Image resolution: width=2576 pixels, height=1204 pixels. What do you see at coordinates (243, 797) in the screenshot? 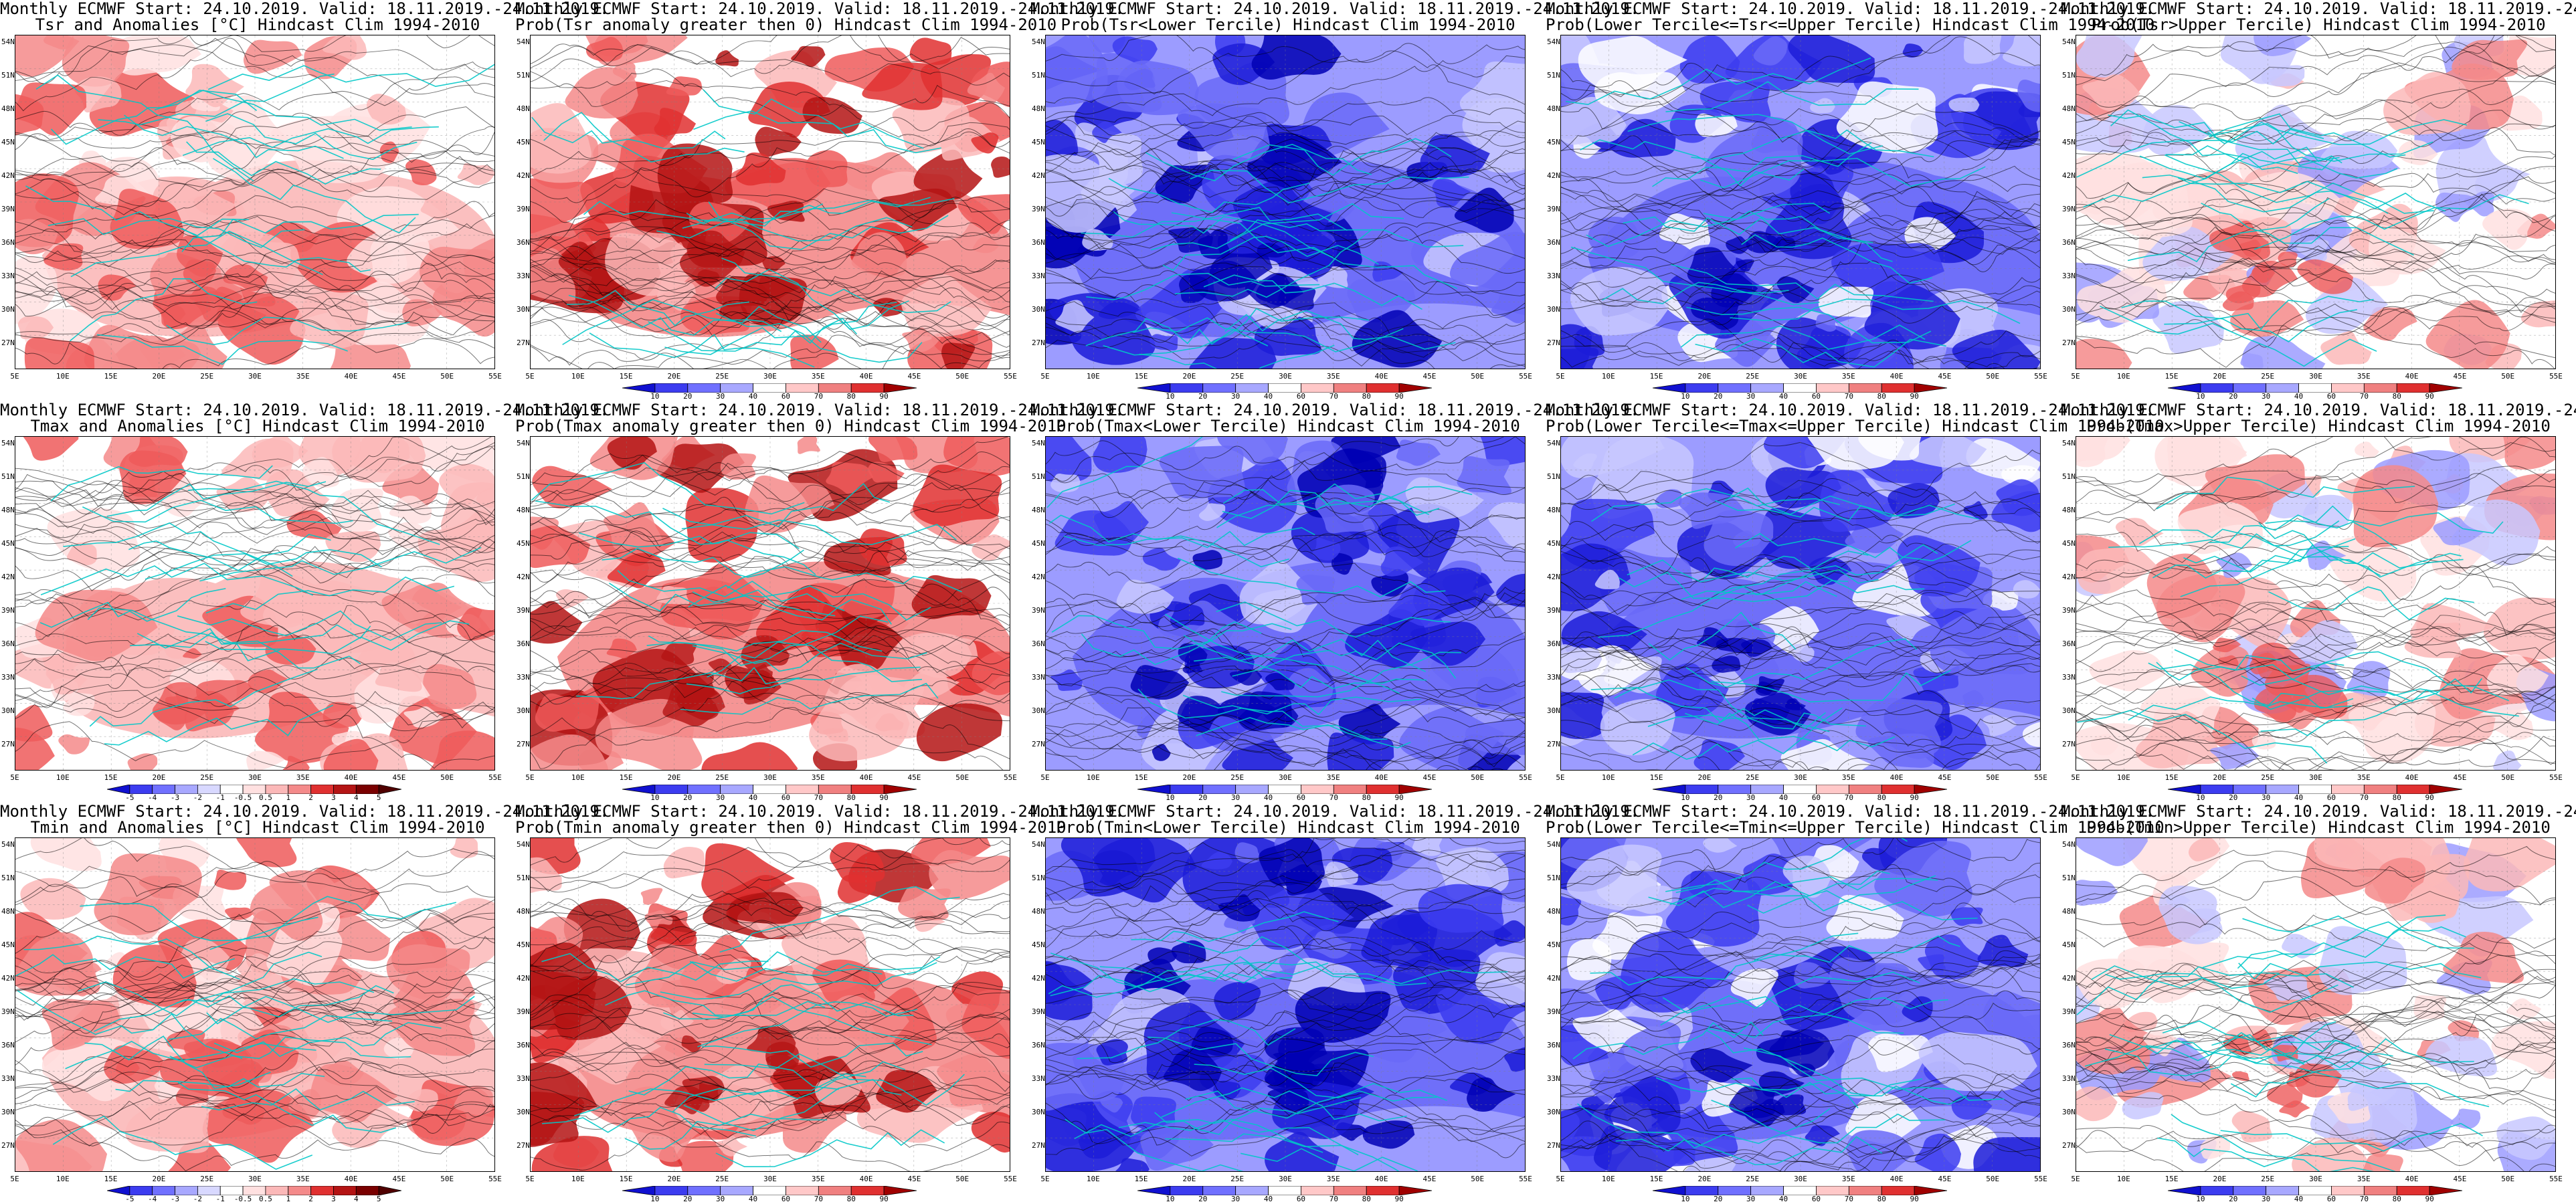
I see `colorbar-tick-label: -0.5` at bounding box center [243, 797].